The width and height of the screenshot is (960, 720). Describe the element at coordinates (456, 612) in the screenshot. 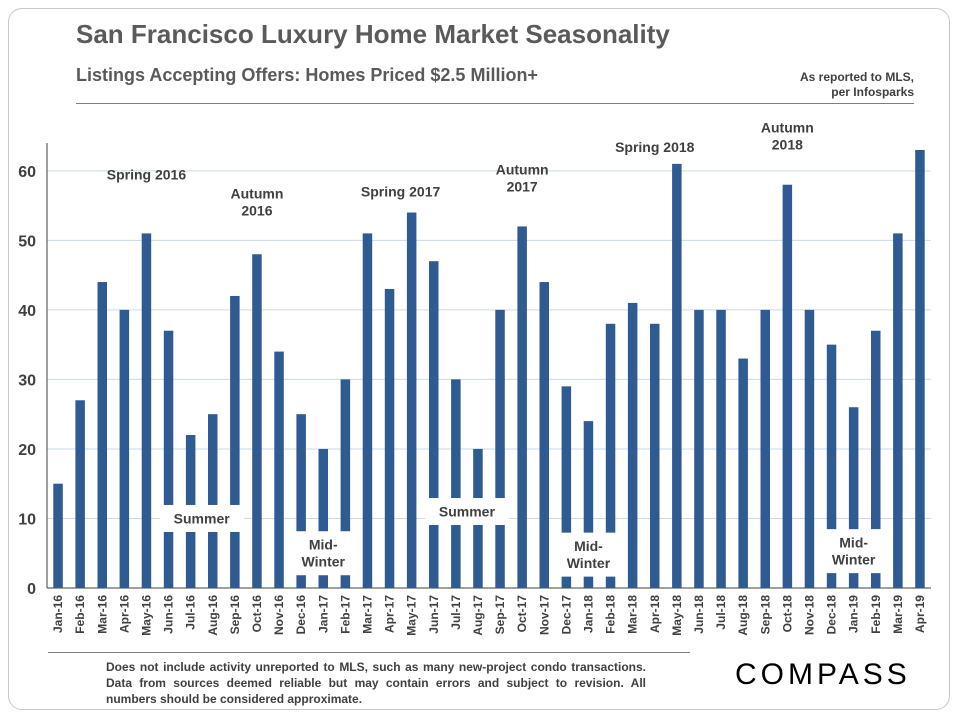

I see `x-tick-label: Jul-17` at that location.